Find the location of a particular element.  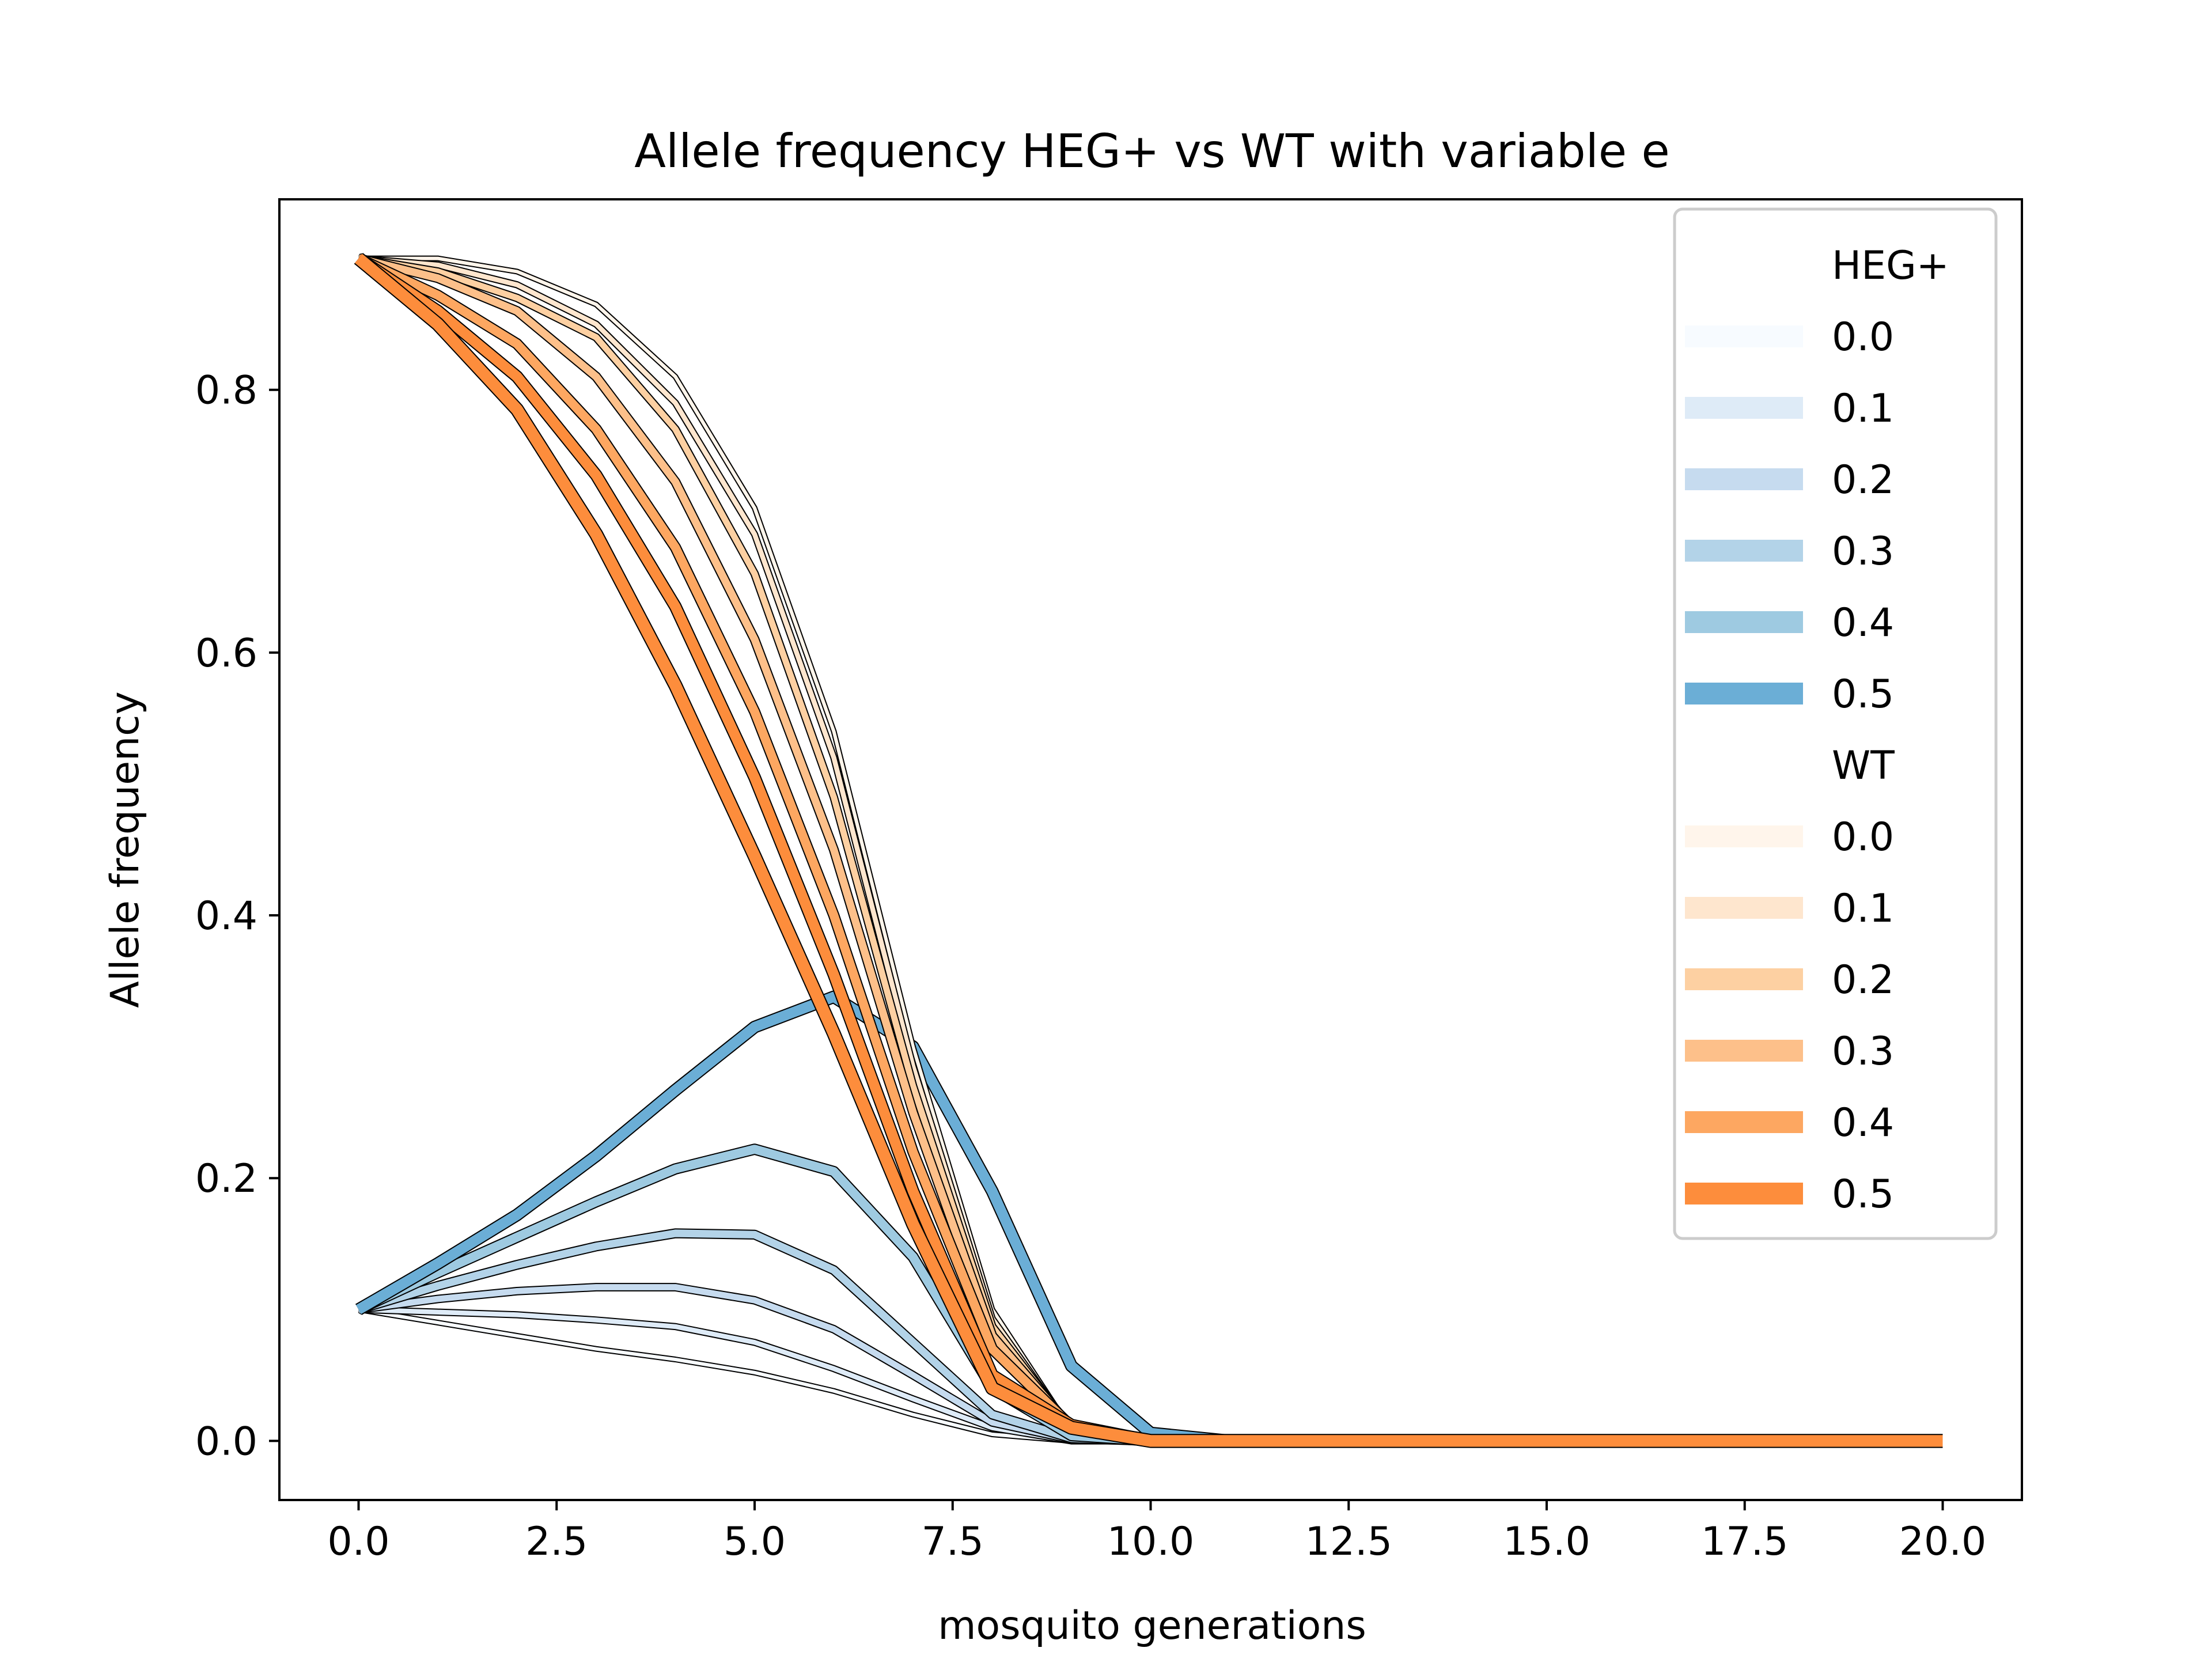

x-axis: 0.0 2.5 5.0 7.5 10.0 12.5 15.0 17.5 20.0 is located at coordinates (1156, 1532).